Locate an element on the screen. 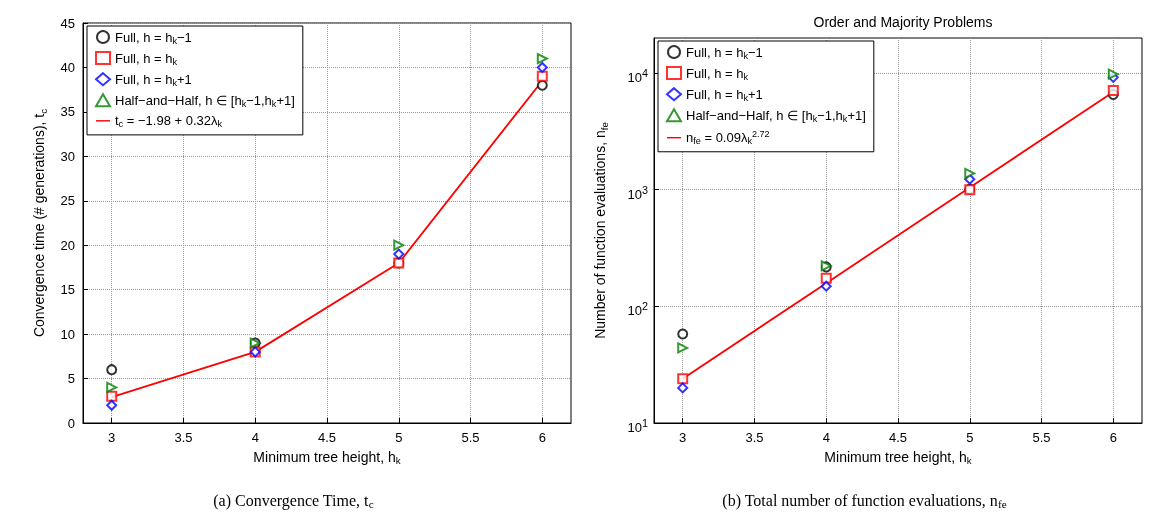  y-tick-label: 15 is located at coordinates (67, 290).